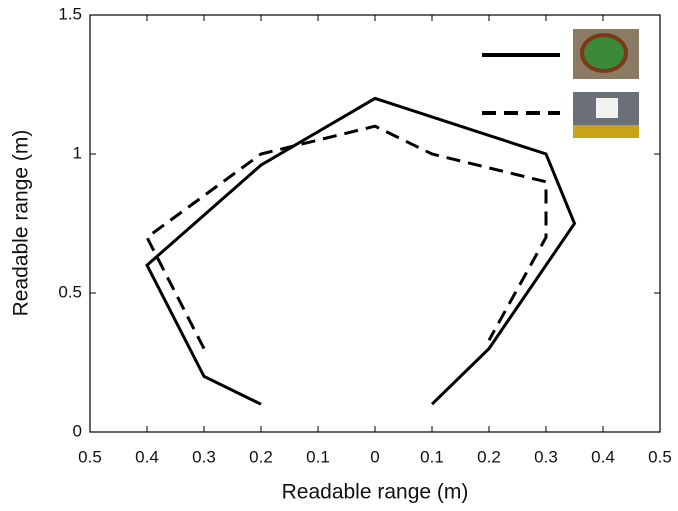 The height and width of the screenshot is (511, 678). Describe the element at coordinates (77, 430) in the screenshot. I see `y-tick-label: 0` at that location.